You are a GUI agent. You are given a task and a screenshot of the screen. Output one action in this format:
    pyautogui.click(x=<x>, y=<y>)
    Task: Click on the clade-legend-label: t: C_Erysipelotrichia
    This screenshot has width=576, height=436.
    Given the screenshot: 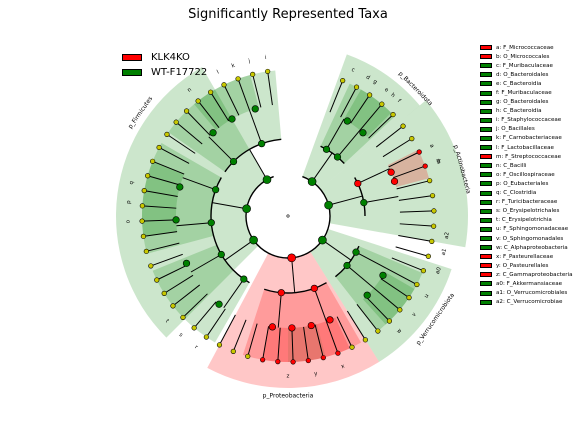 What is the action you would take?
    pyautogui.click(x=524, y=220)
    